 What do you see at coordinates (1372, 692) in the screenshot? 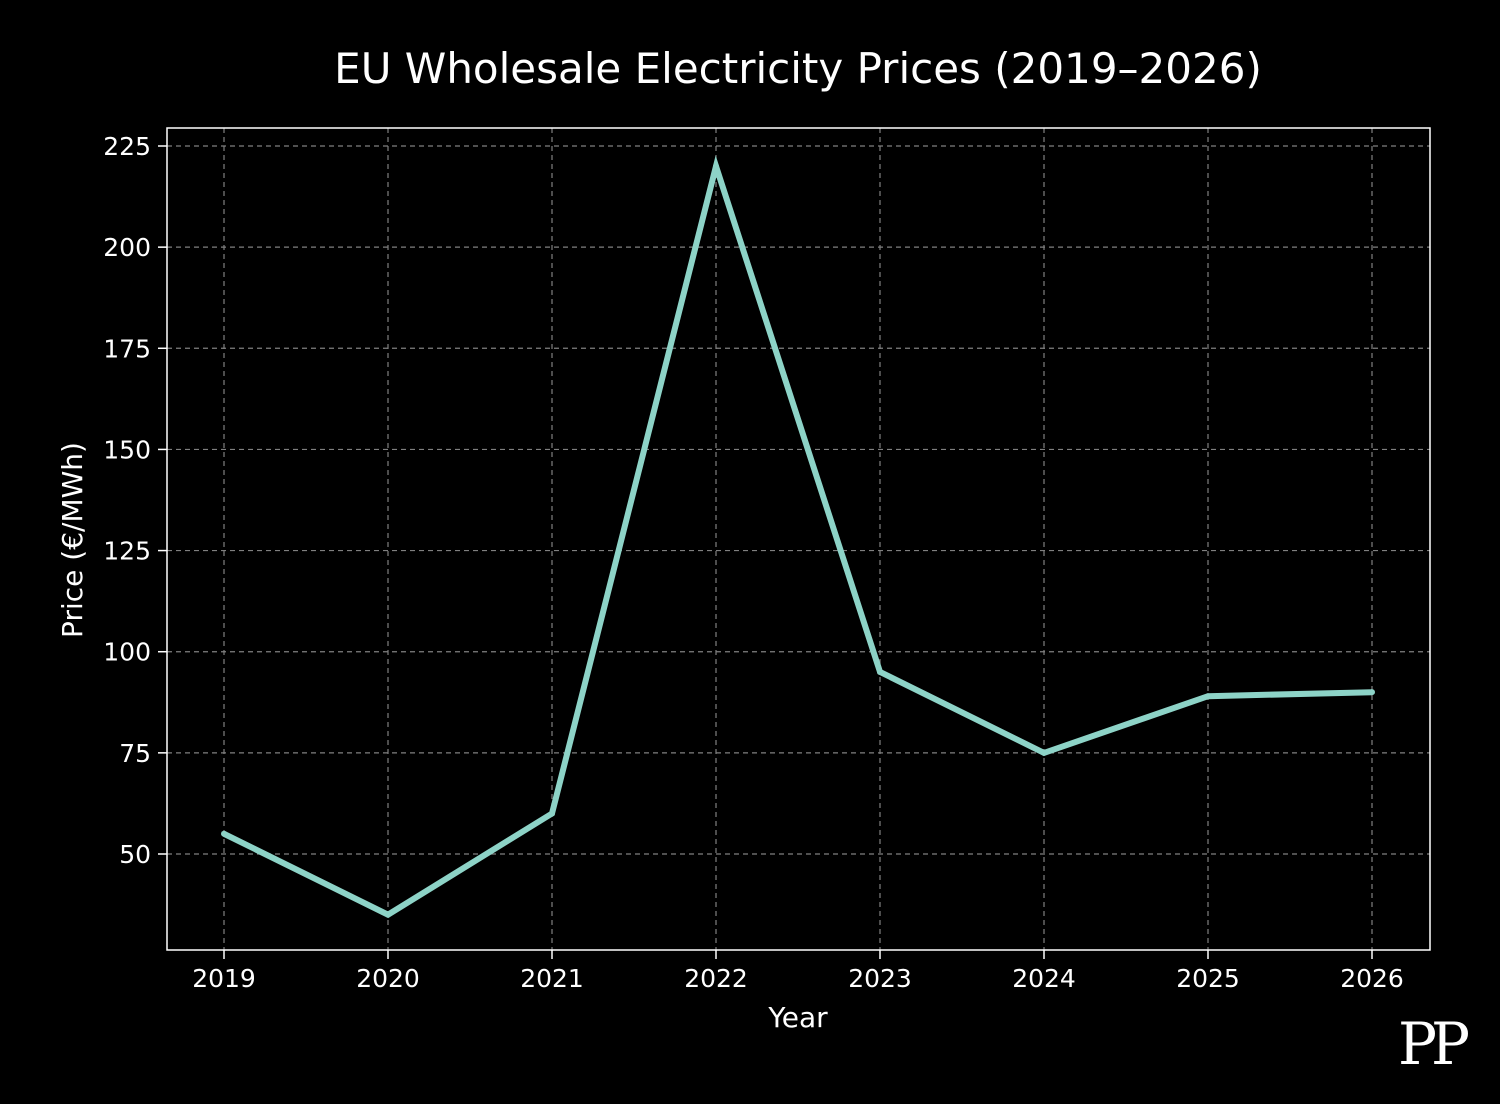
I see `data-point-2026` at bounding box center [1372, 692].